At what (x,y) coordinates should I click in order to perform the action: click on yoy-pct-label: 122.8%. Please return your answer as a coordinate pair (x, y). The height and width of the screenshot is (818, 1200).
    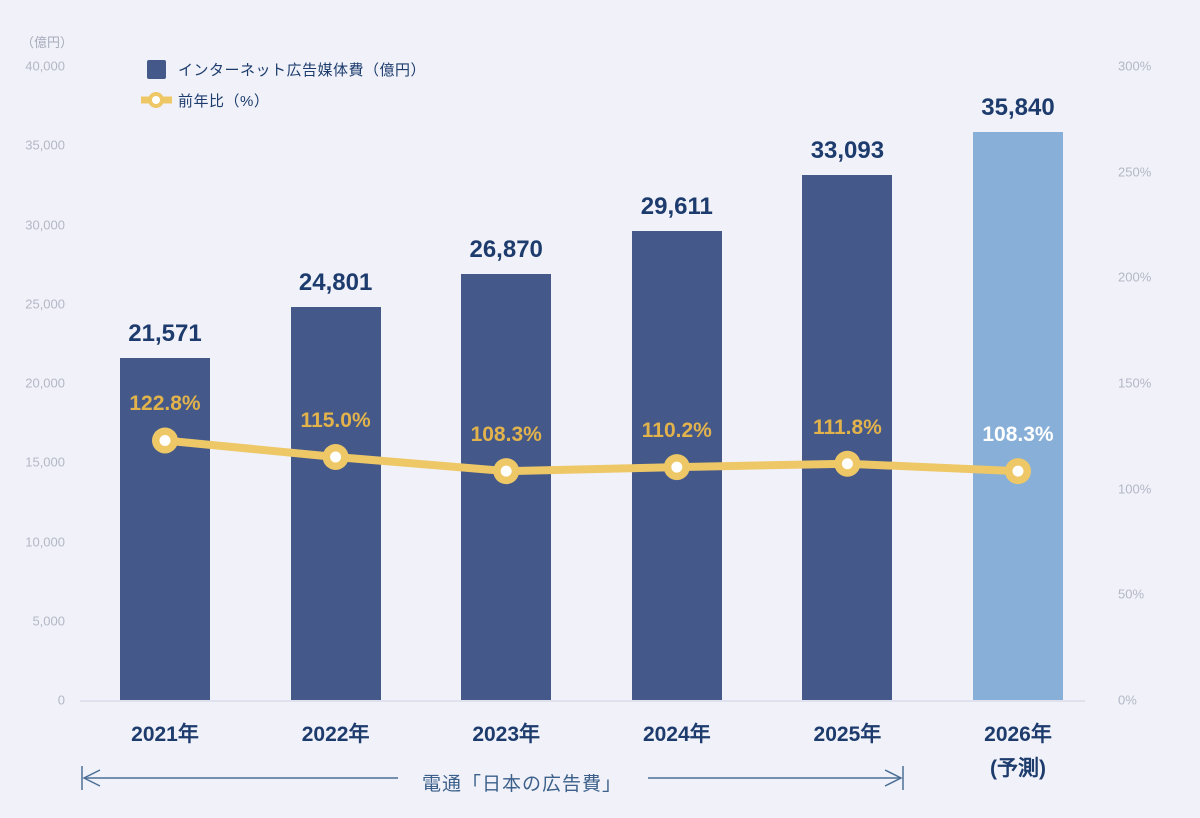
    Looking at the image, I should click on (165, 404).